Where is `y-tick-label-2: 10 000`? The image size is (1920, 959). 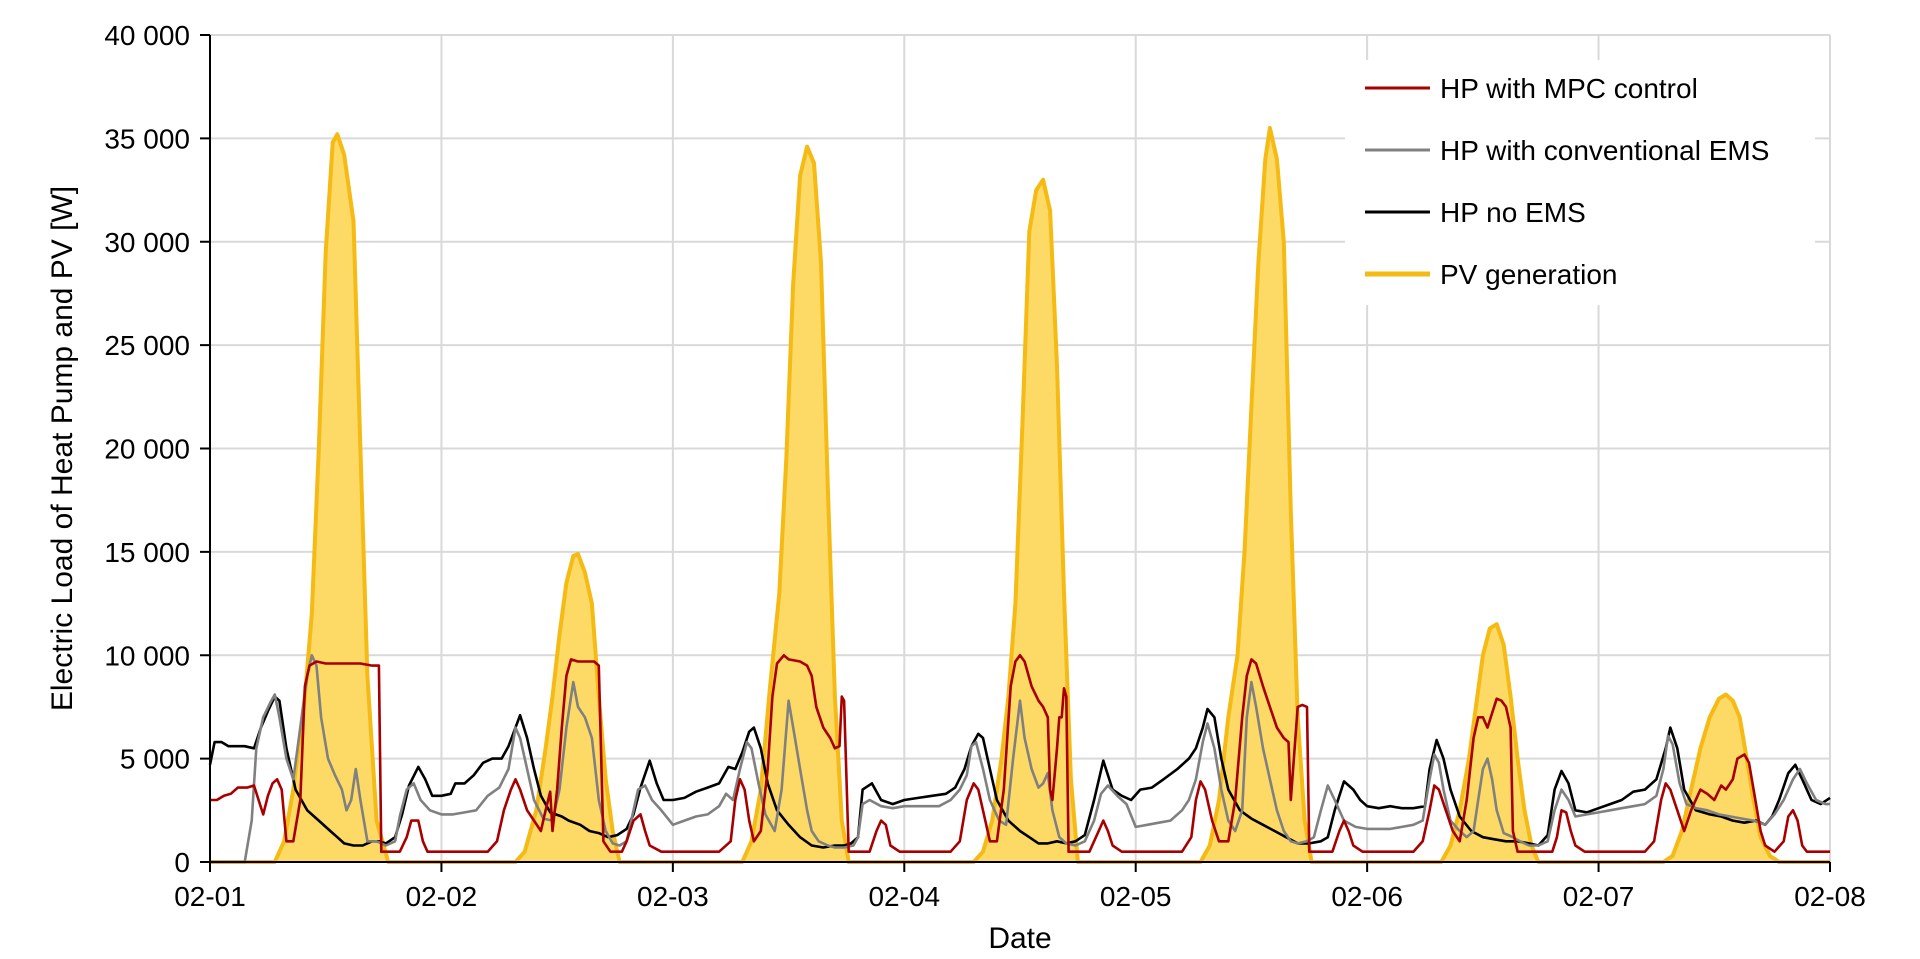
y-tick-label-2: 10 000 is located at coordinates (147, 655).